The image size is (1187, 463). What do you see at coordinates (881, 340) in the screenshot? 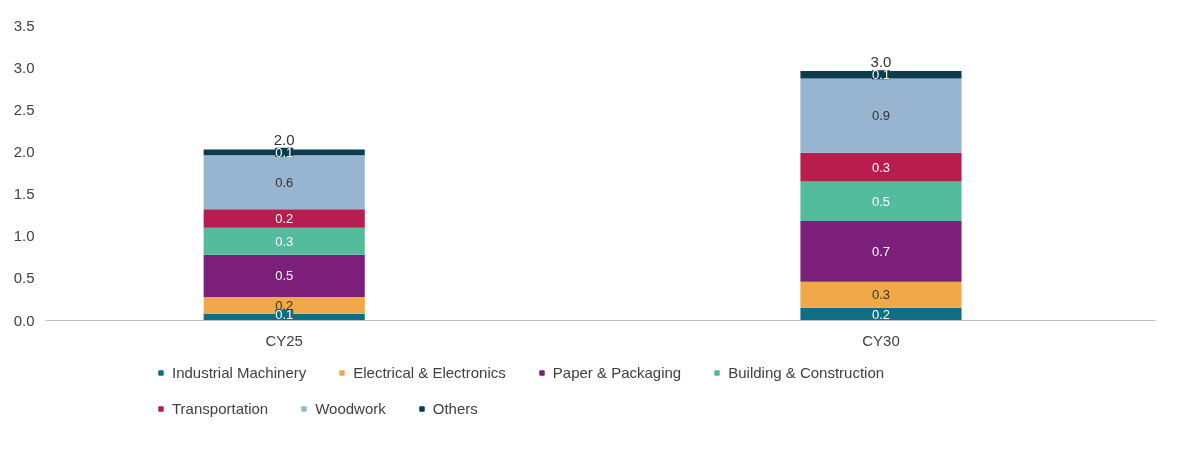
I see `x-tick-label: CY30` at bounding box center [881, 340].